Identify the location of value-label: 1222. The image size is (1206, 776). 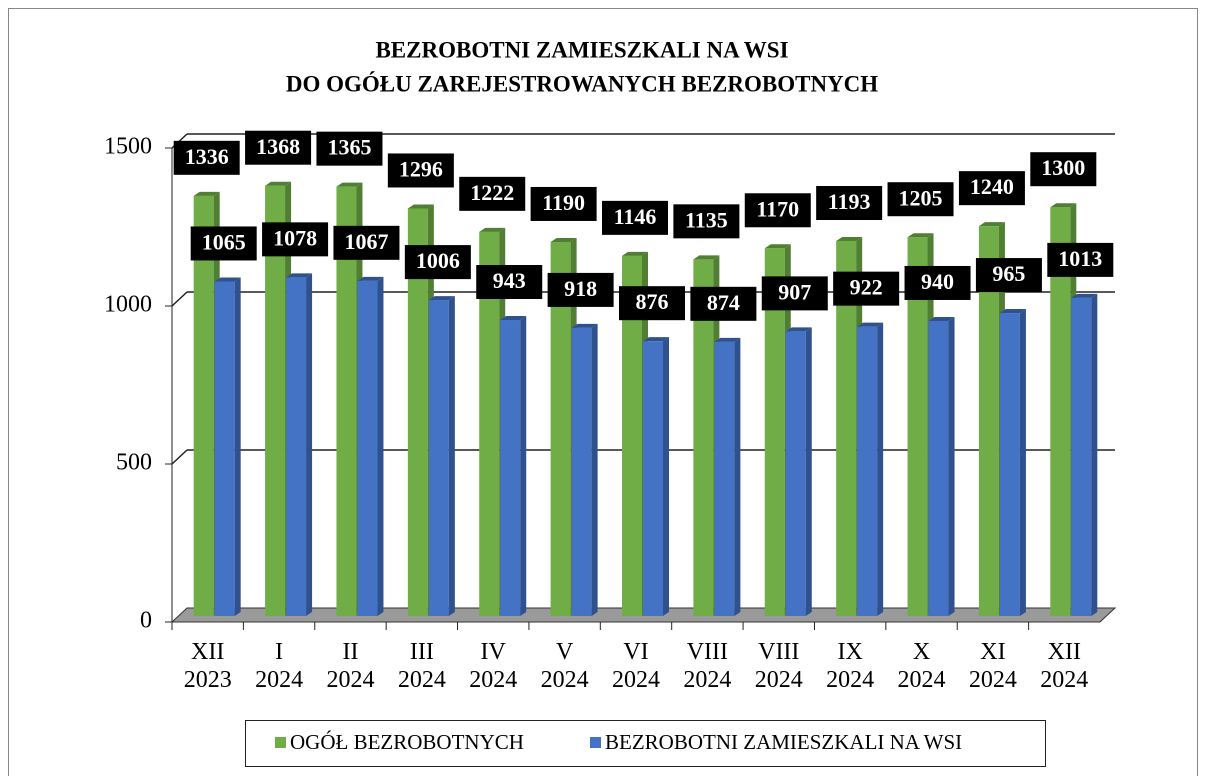
(492, 192).